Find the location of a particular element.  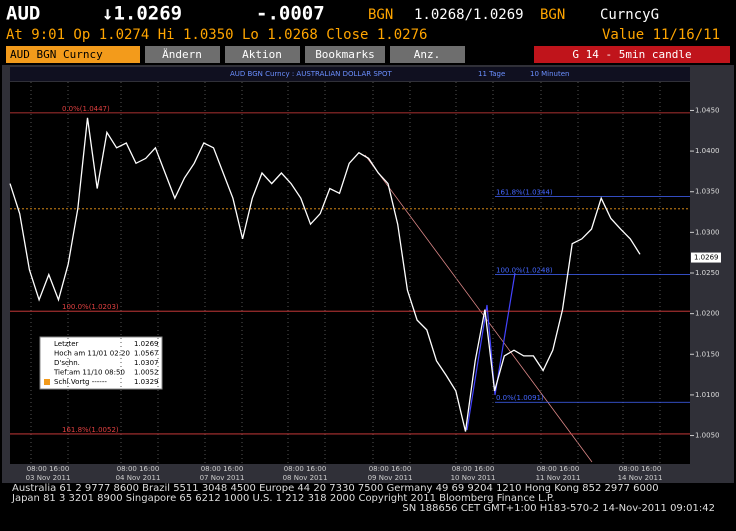

fib-label: 161.8%(1.0052) is located at coordinates (90, 430).